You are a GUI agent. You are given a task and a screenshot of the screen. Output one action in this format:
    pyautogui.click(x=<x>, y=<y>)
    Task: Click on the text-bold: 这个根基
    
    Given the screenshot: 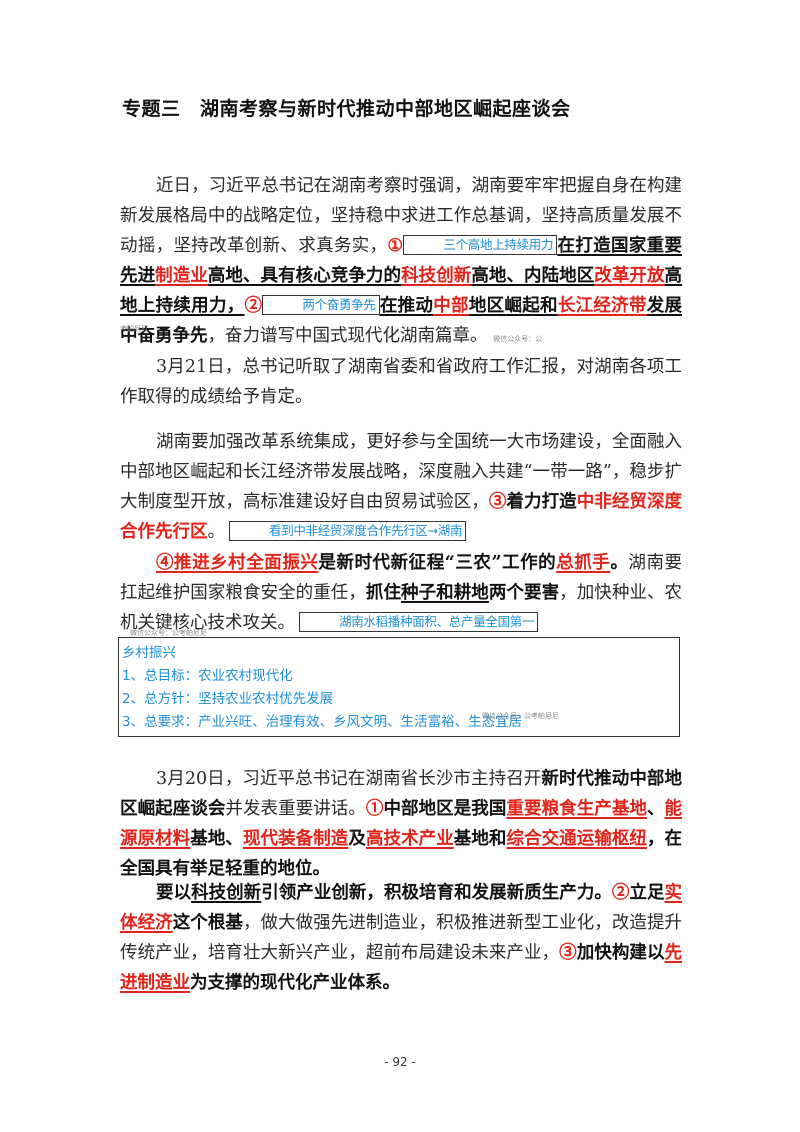 What is the action you would take?
    pyautogui.click(x=207, y=923)
    